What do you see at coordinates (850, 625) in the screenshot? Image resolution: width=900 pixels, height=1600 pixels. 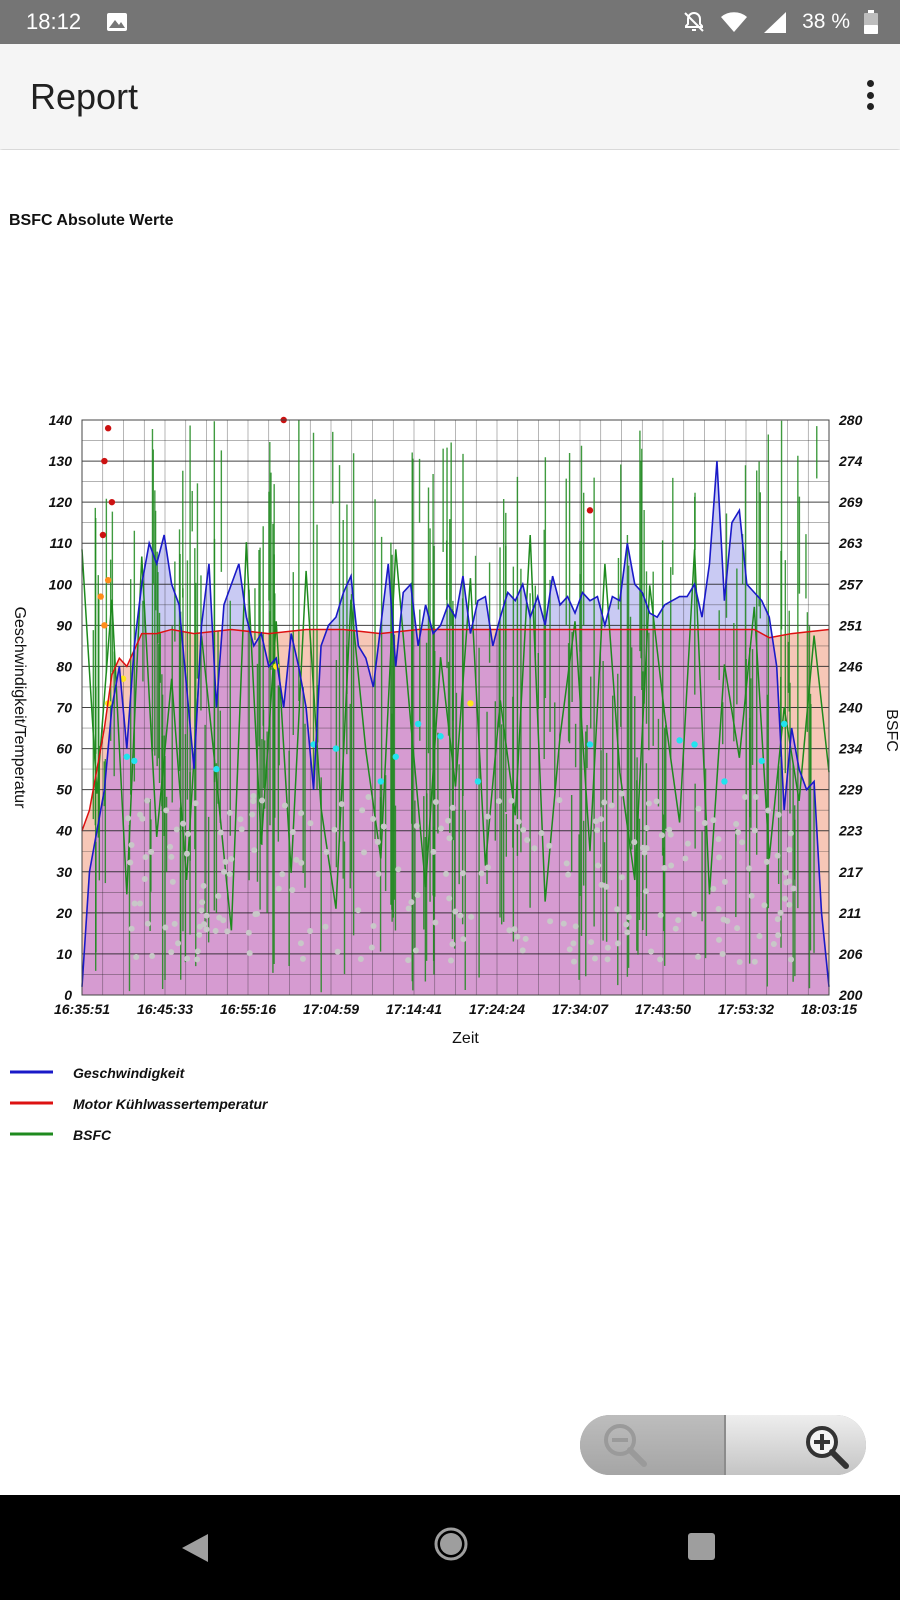 I see `y-right-tick-label: 251` at bounding box center [850, 625].